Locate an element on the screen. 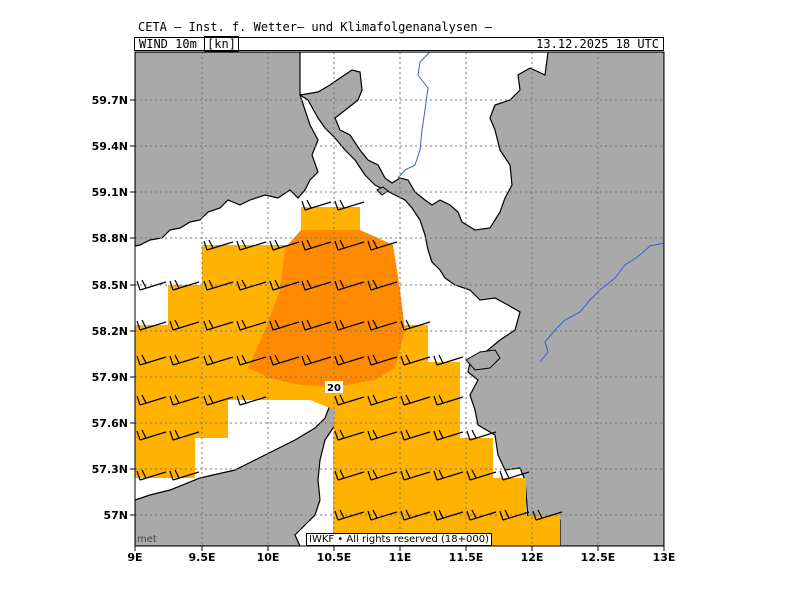  field-unit: [kn] is located at coordinates (221, 44).